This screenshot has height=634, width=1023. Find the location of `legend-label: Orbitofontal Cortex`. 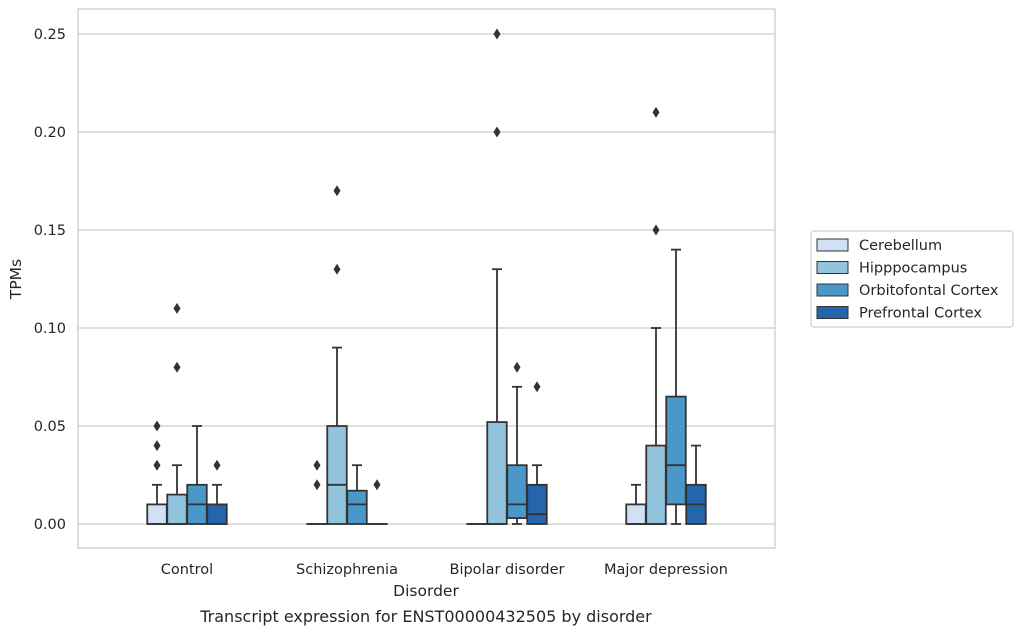

legend-label: Orbitofontal Cortex is located at coordinates (929, 291).